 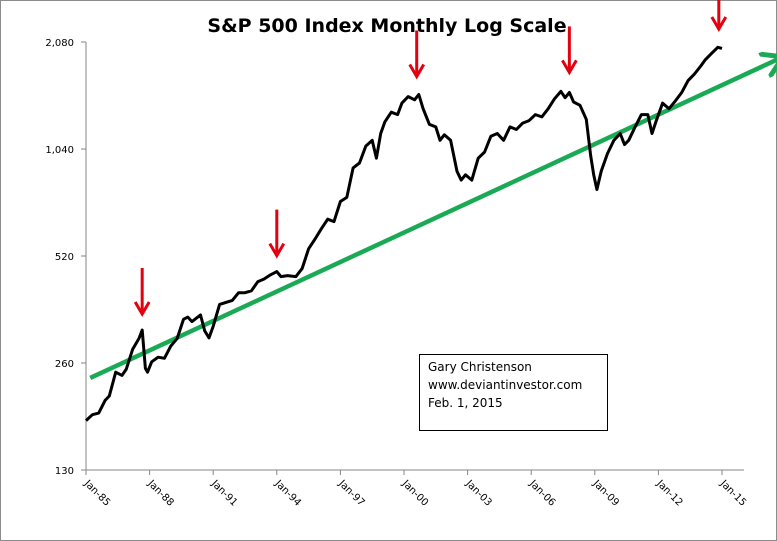 I want to click on y-axis-ticks: 130 260 520 1,040 2,080, so click(x=65, y=257).